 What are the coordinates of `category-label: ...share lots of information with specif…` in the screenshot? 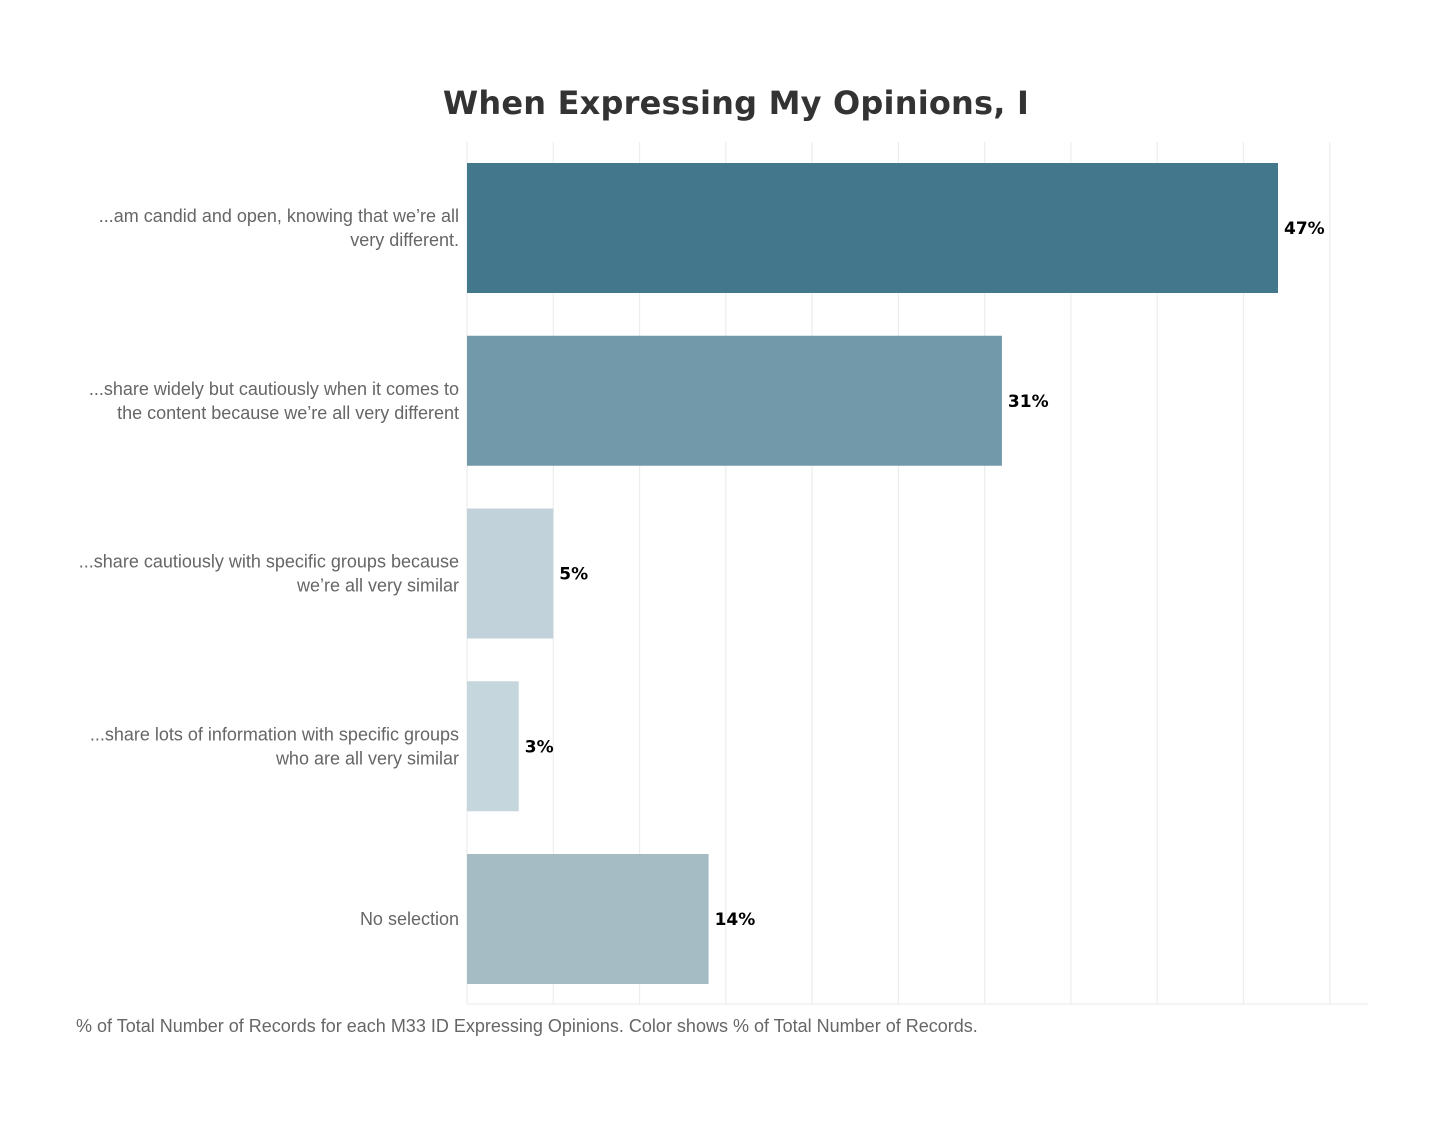 It's located at (274, 734).